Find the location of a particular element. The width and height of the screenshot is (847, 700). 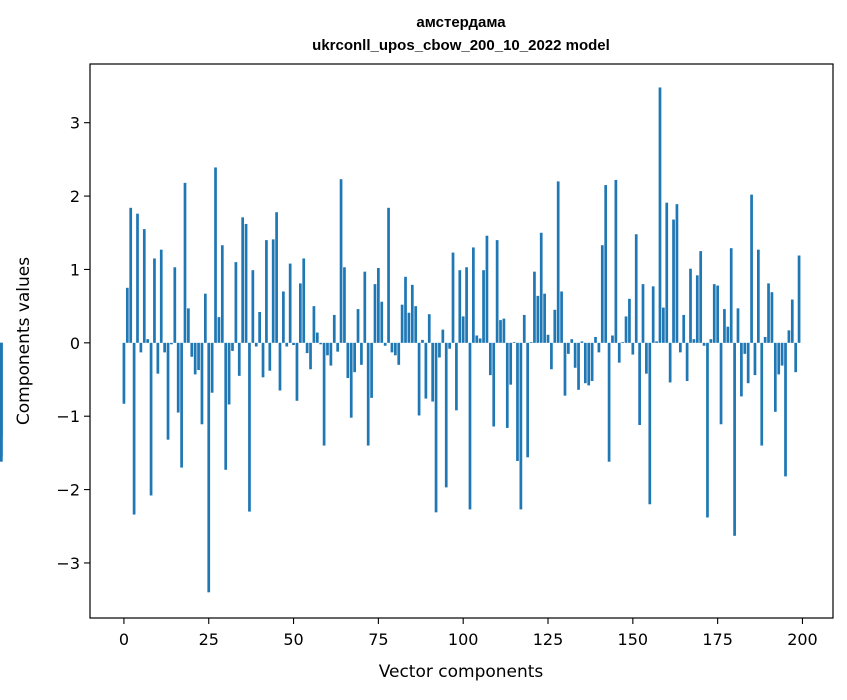

x-axis-label: Vector components is located at coordinates (461, 672).